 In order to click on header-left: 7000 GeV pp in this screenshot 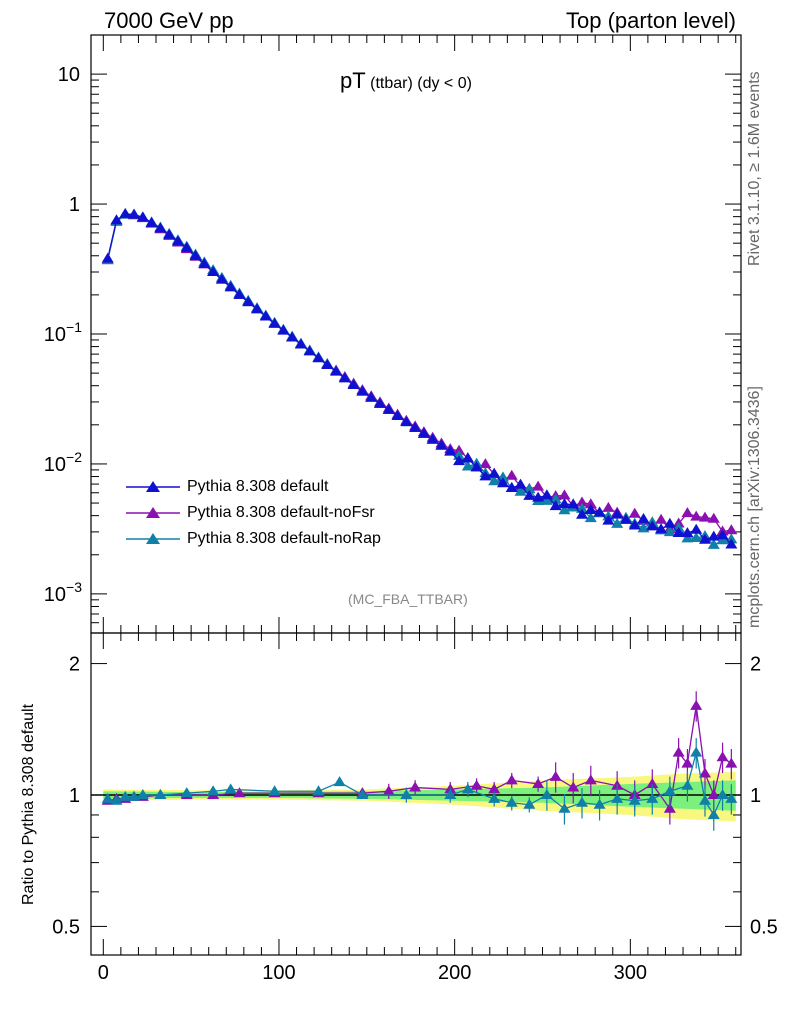, I will do `click(169, 20)`.